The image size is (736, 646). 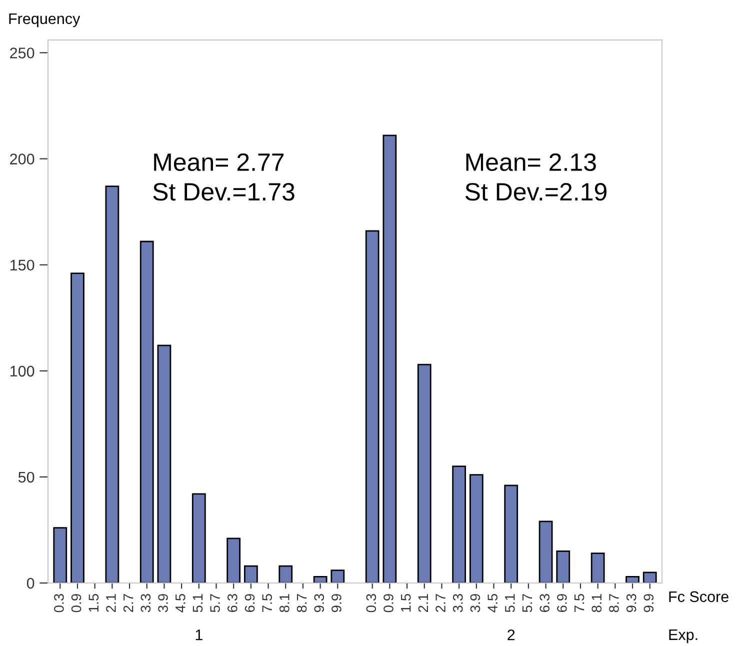 I want to click on y-tick-label: 200, so click(x=22, y=159).